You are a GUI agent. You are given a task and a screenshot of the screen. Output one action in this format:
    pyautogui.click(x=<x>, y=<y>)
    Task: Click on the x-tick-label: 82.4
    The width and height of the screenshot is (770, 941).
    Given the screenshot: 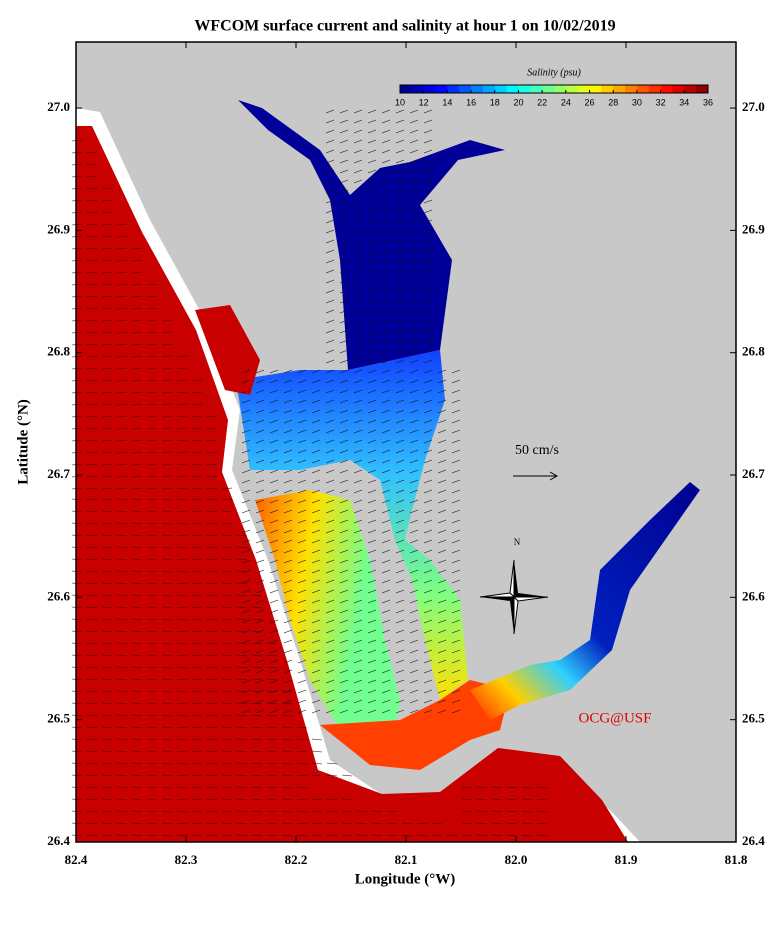 What is the action you would take?
    pyautogui.click(x=76, y=859)
    